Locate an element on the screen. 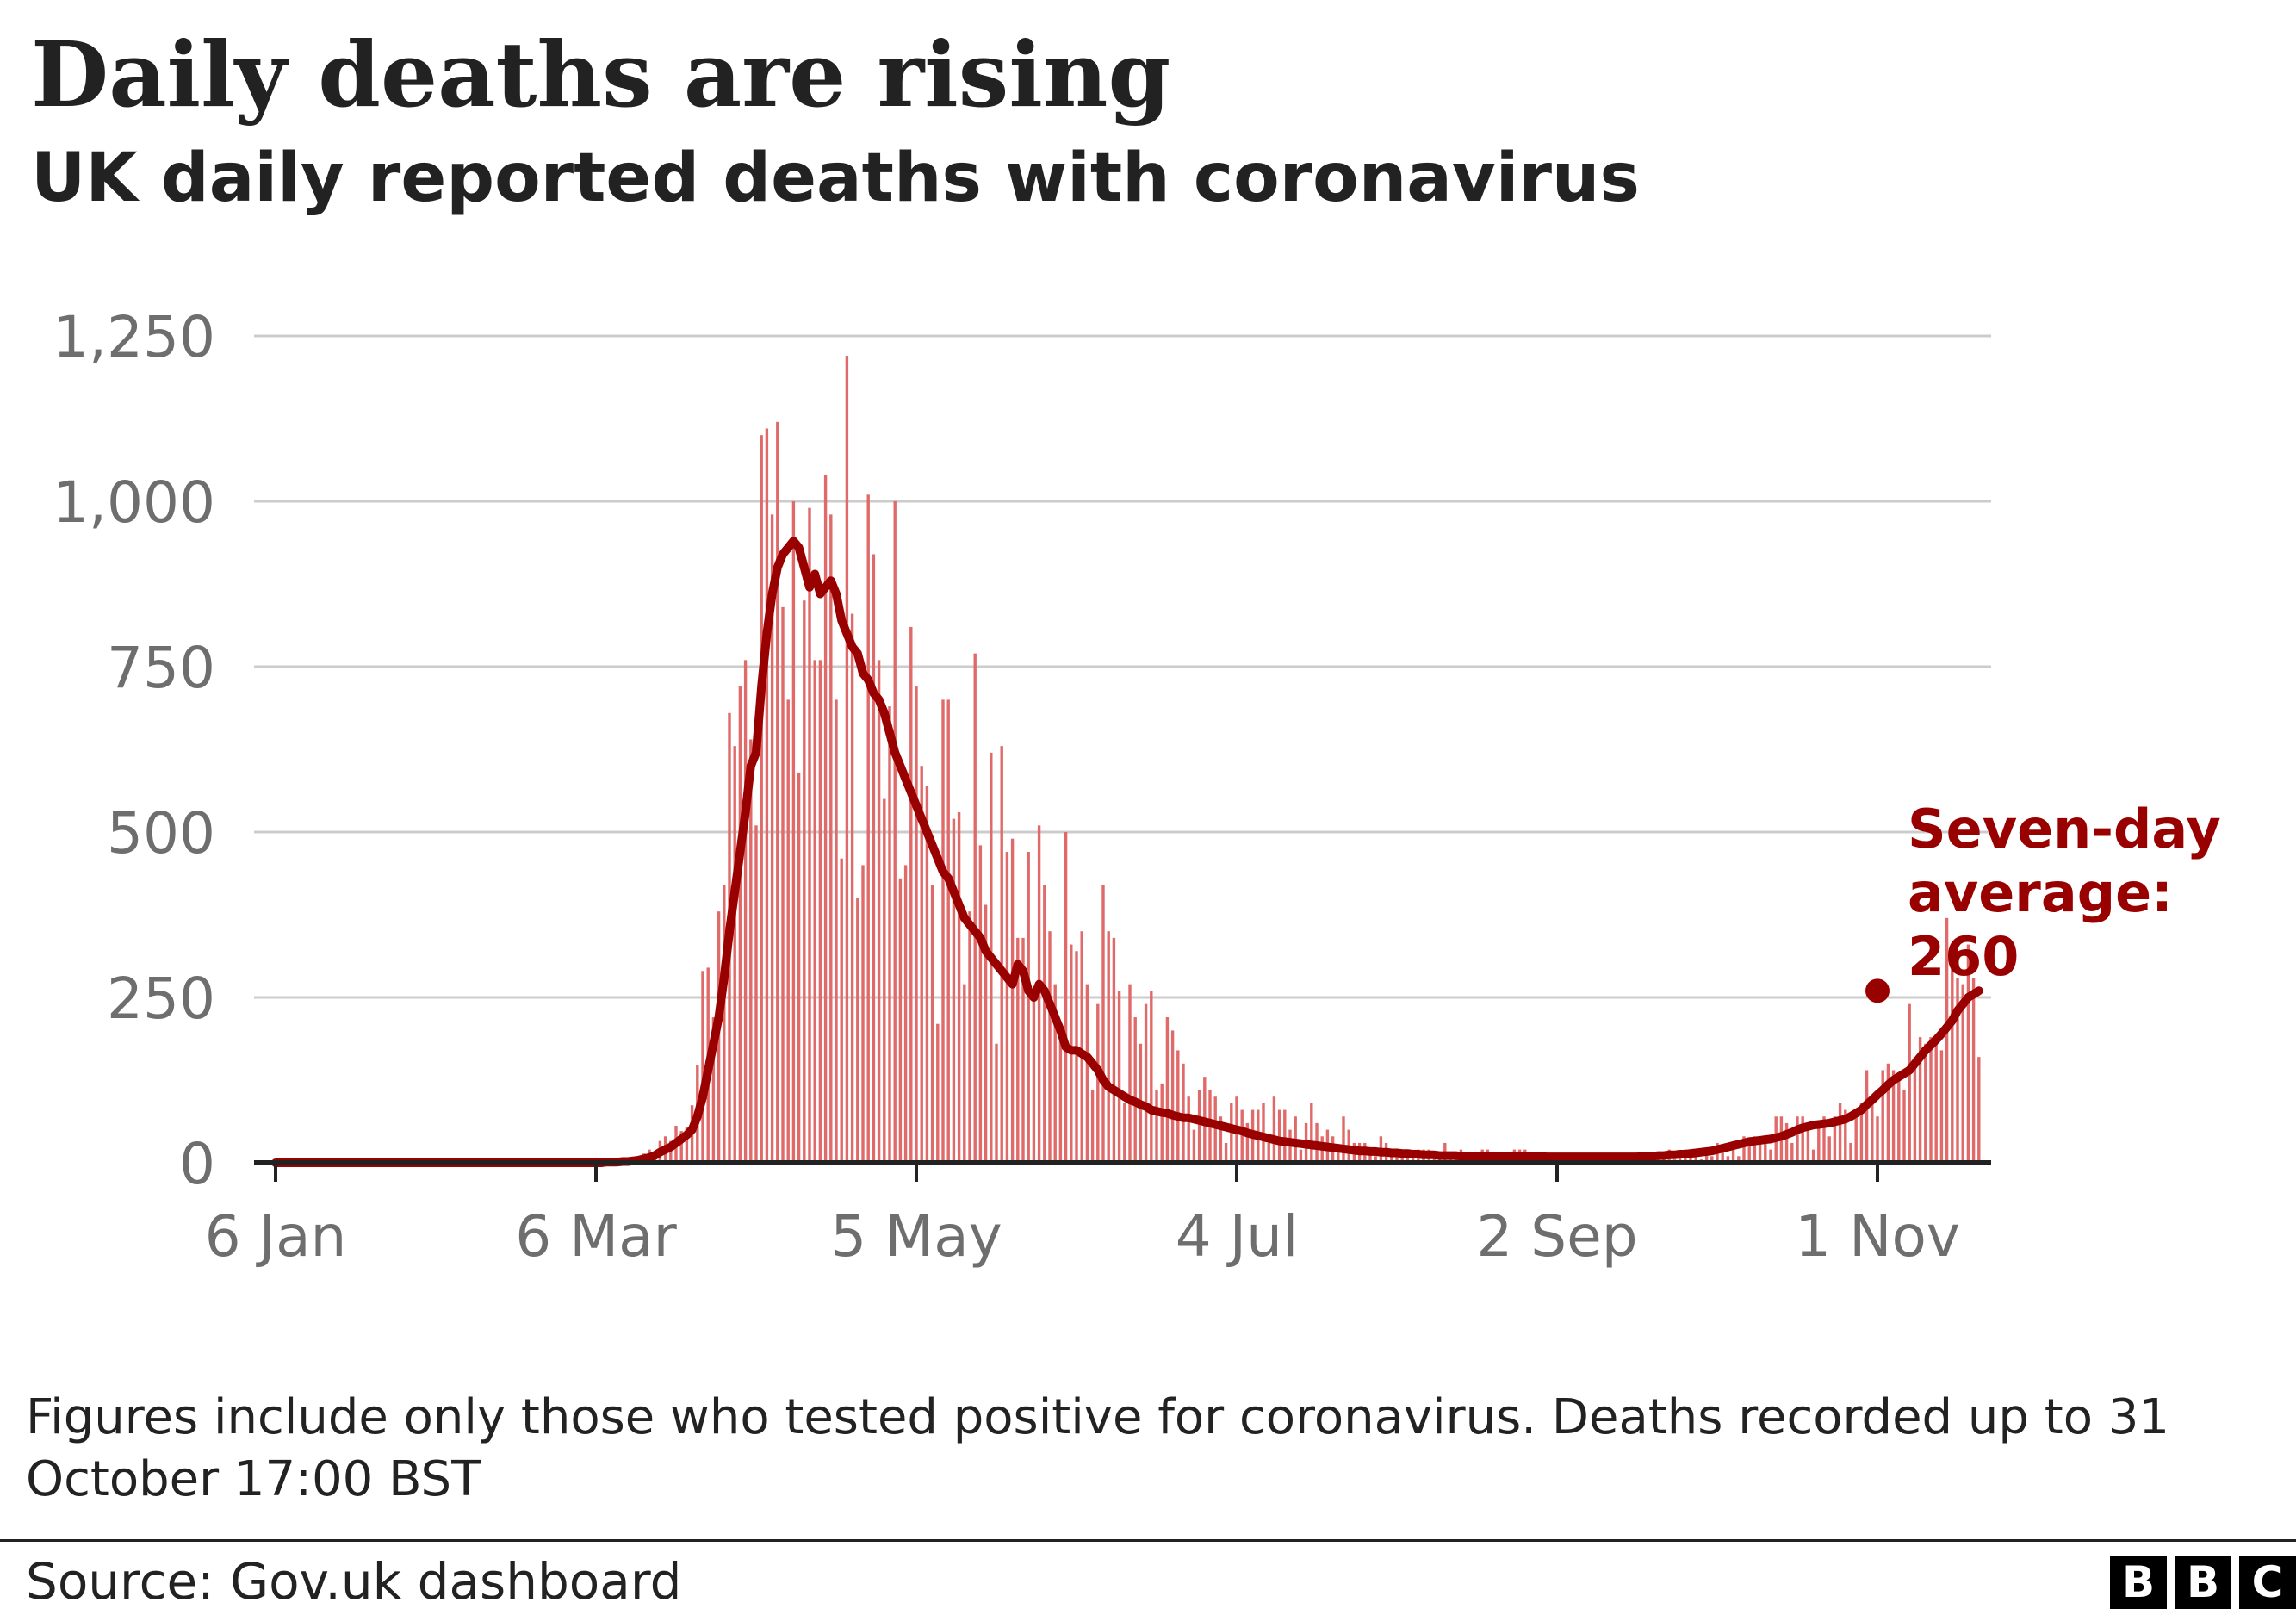 This screenshot has height=1615, width=2296. bbc-logo: B B C is located at coordinates (2203, 1582).